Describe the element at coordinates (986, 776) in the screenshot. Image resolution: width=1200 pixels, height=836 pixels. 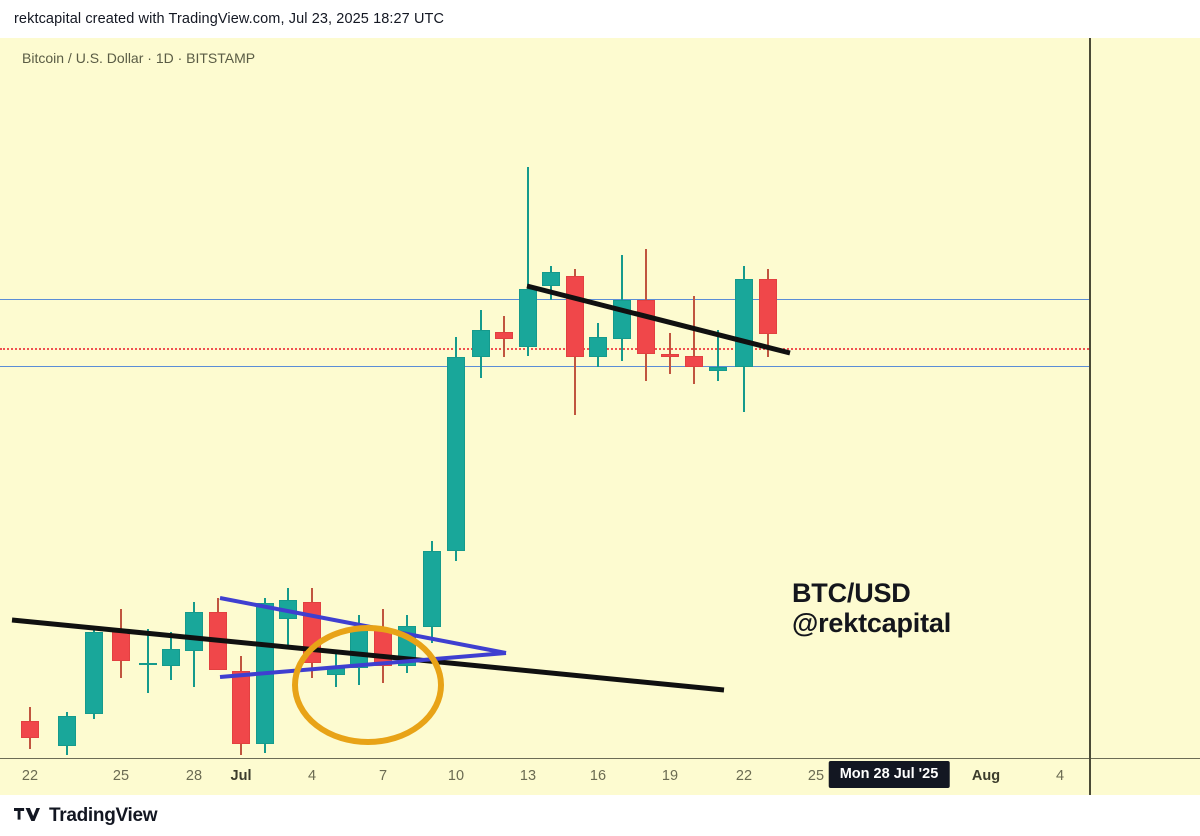
I see `time-tick-label: Aug` at that location.